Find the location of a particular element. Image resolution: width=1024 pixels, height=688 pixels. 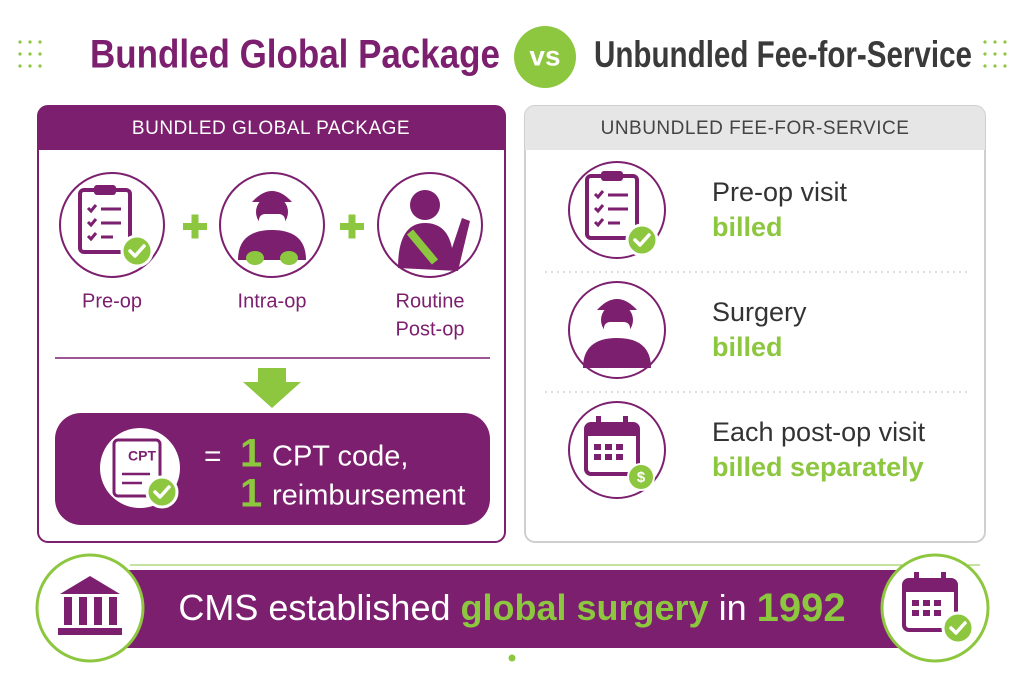

down-arrow is located at coordinates (272, 388).